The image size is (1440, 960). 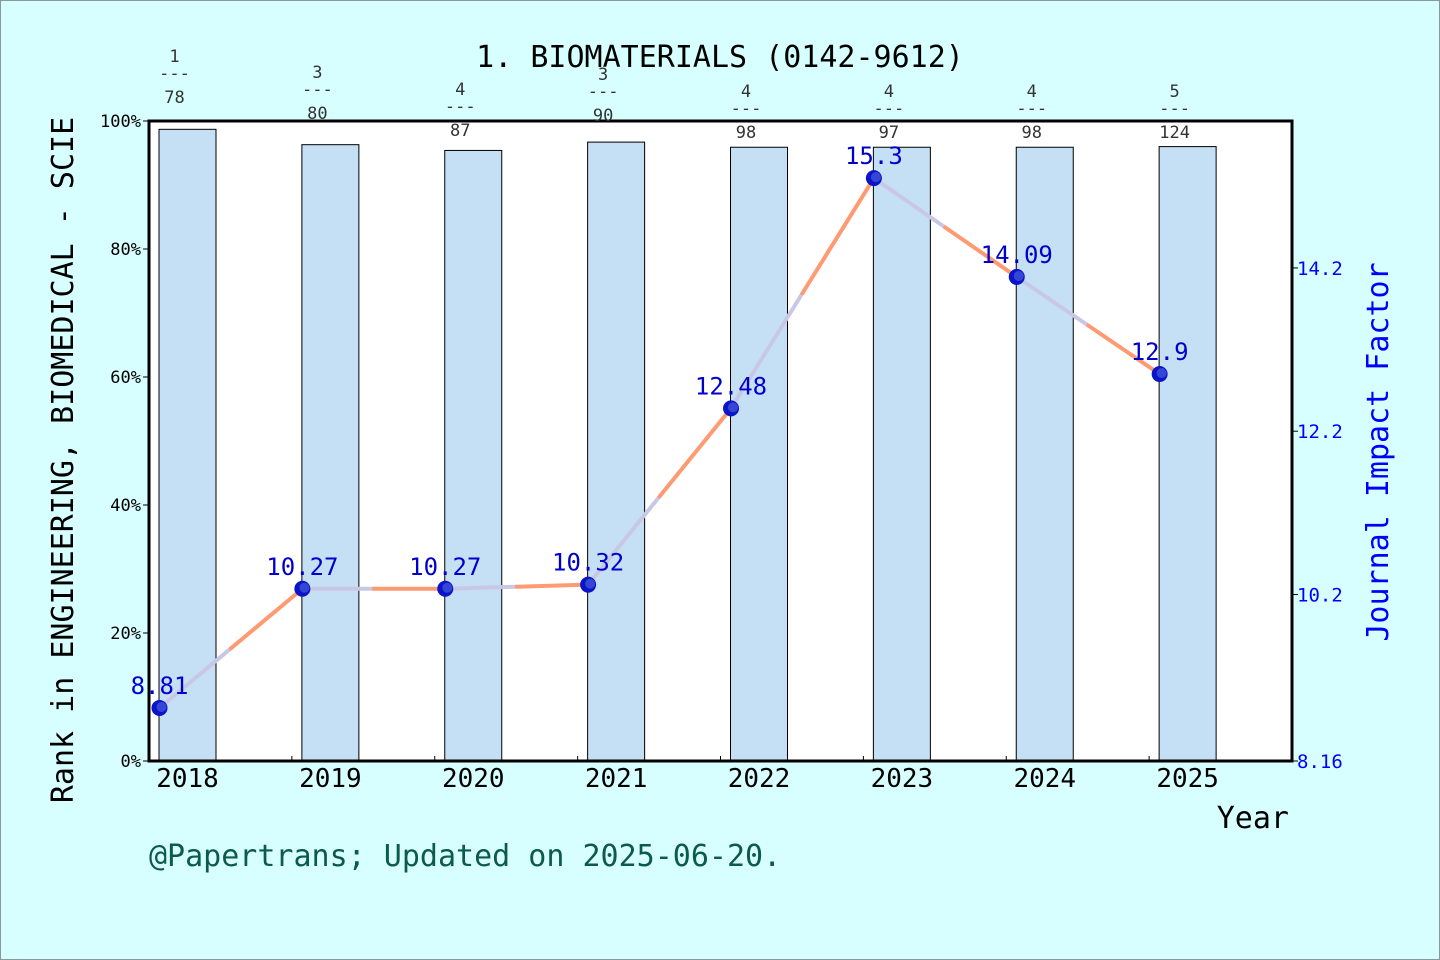 I want to click on bar-2022, so click(x=759, y=454).